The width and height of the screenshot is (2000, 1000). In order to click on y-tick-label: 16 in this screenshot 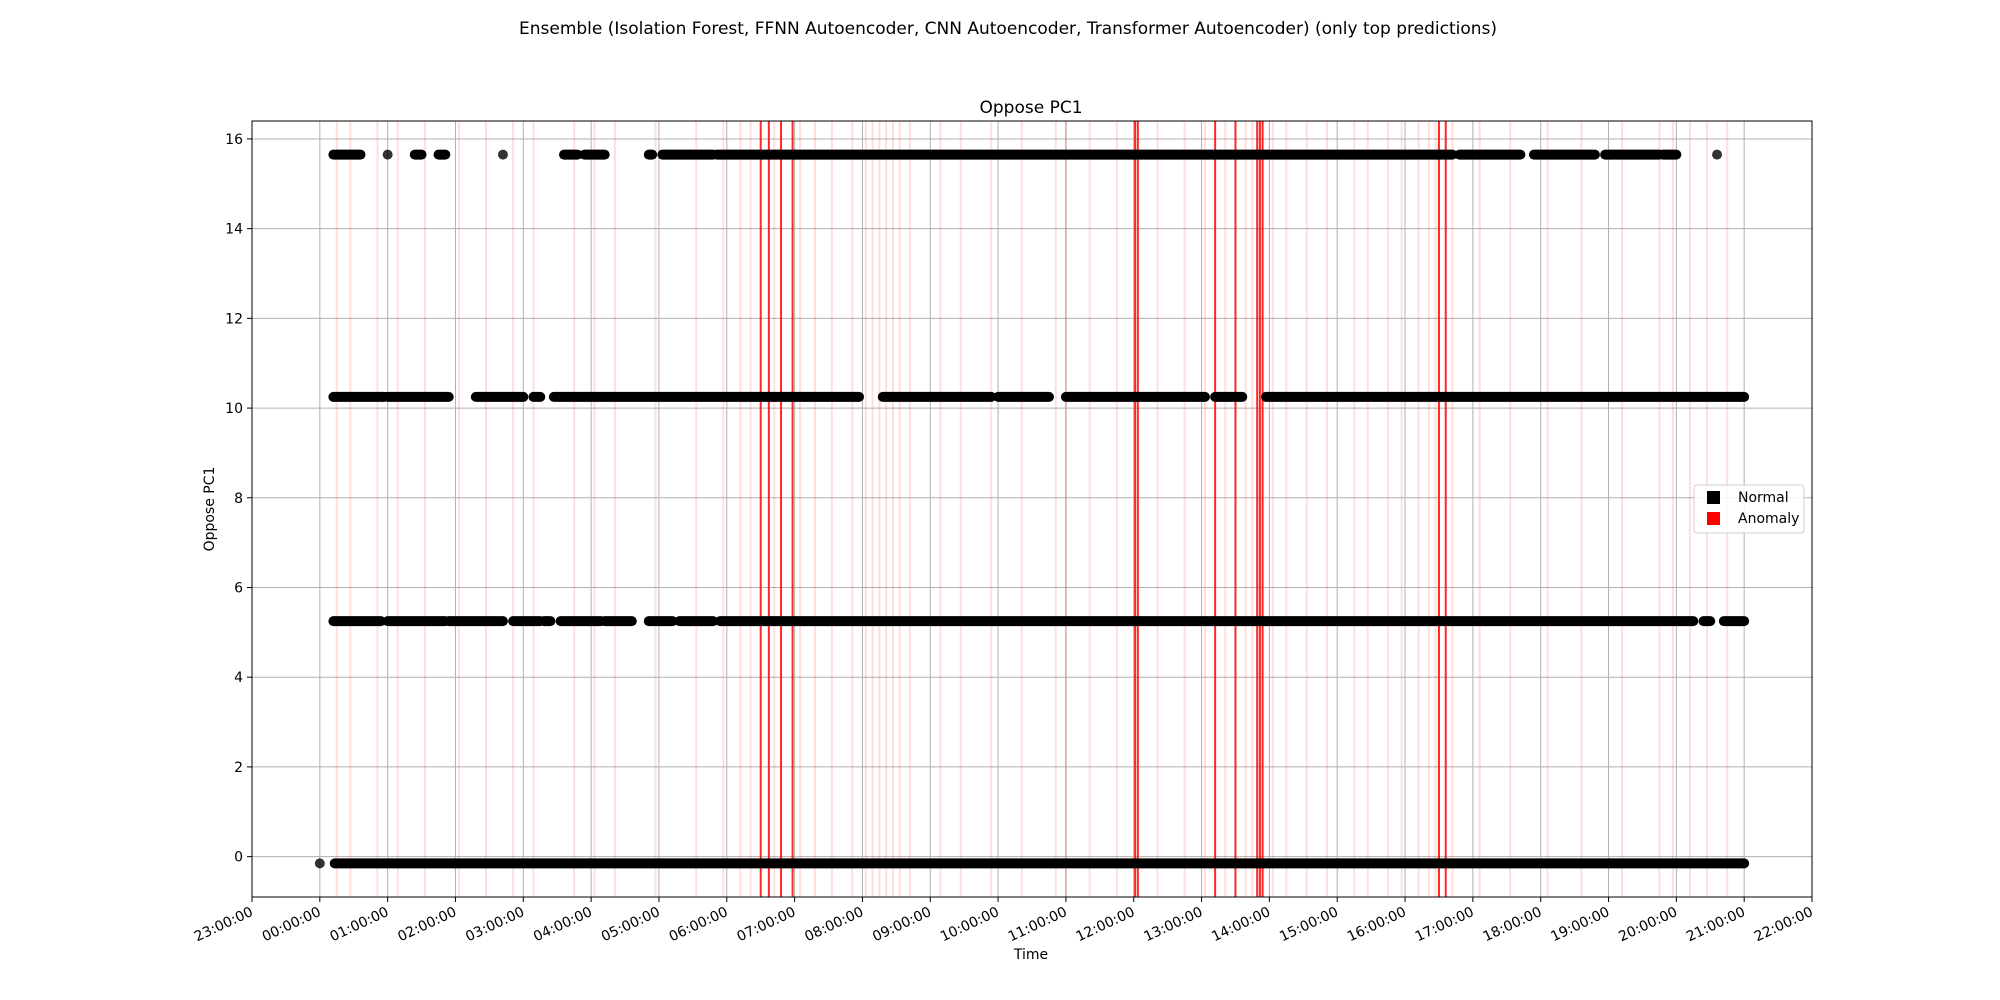, I will do `click(234, 140)`.